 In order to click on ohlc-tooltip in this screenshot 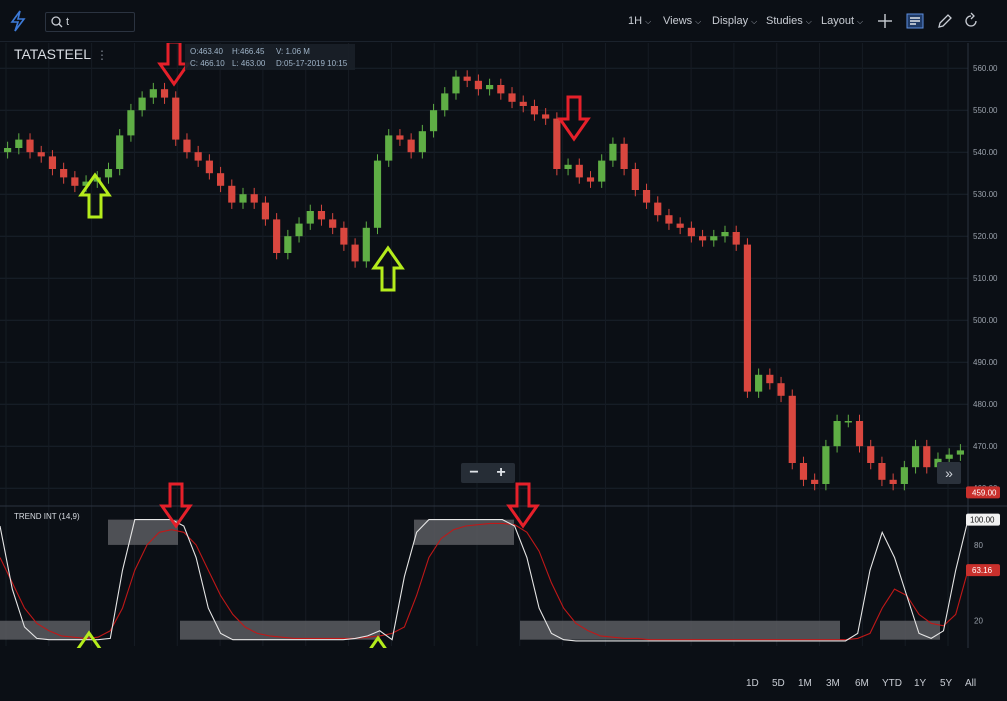, I will do `click(270, 57)`.